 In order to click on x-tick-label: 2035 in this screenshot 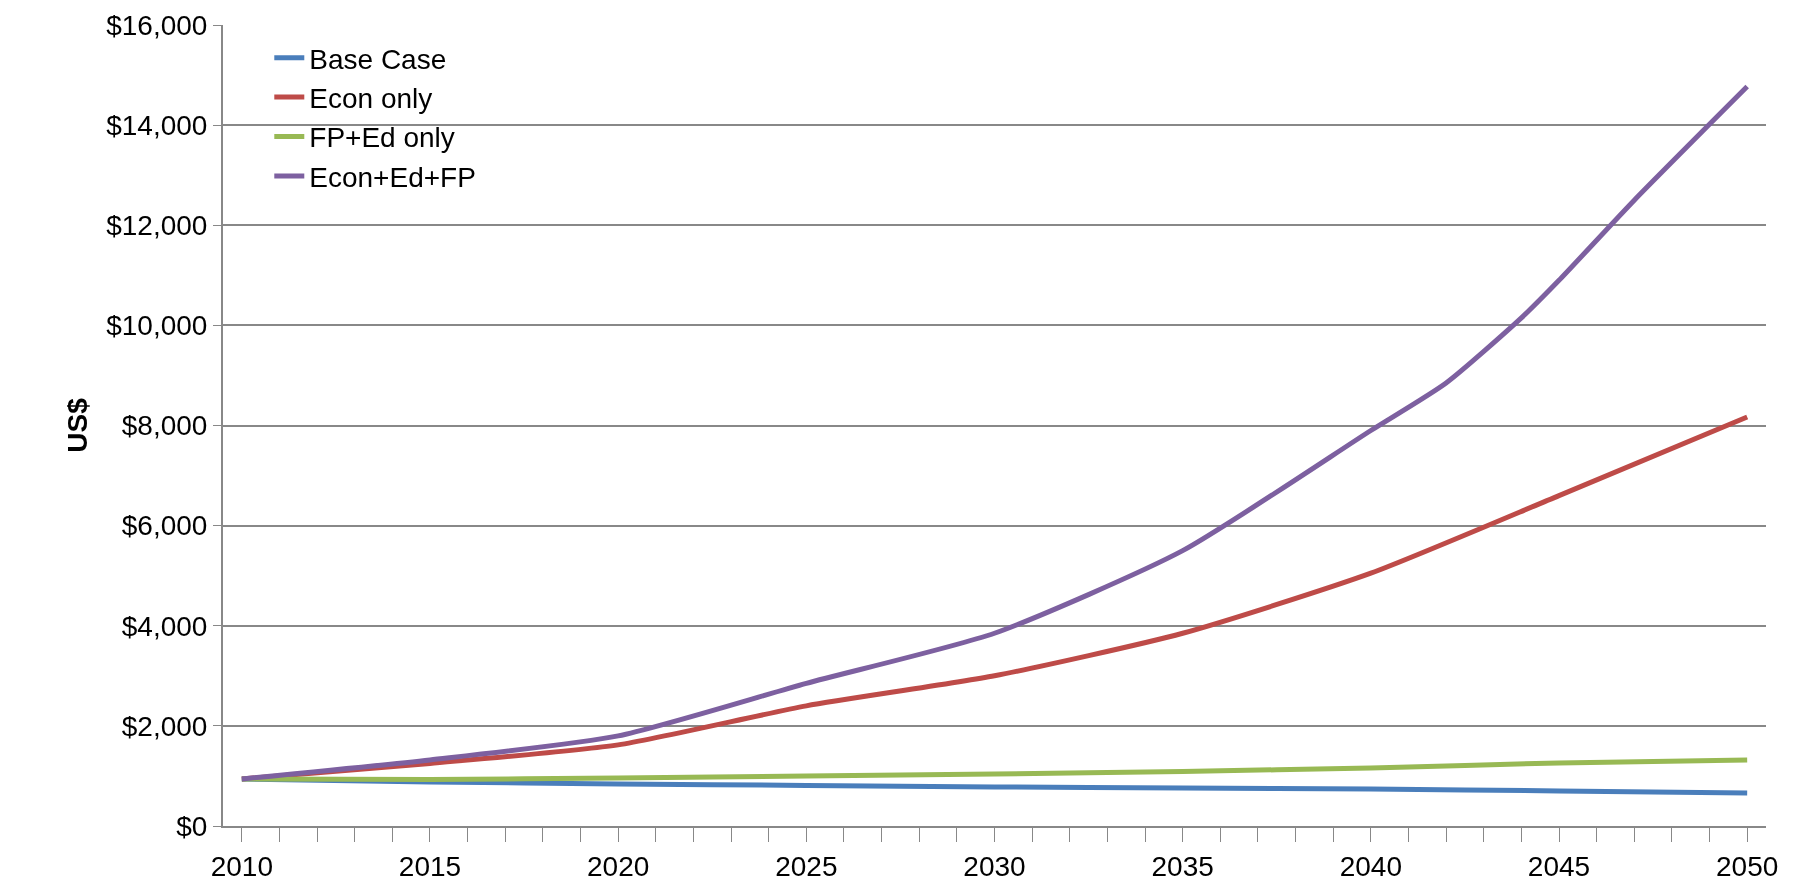, I will do `click(1182, 866)`.